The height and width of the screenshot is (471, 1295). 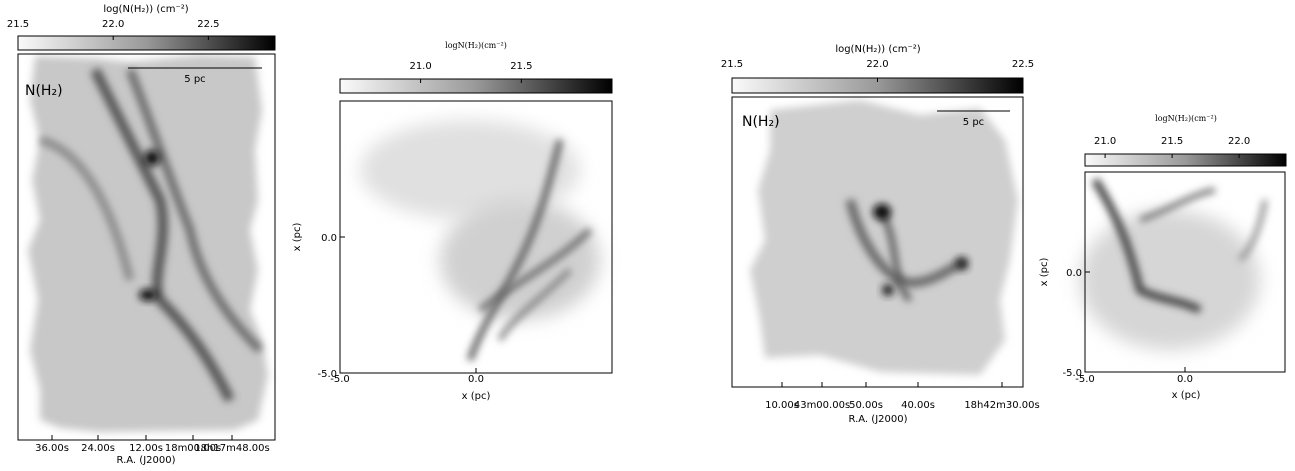 I want to click on map-frame, so click(x=877, y=242).